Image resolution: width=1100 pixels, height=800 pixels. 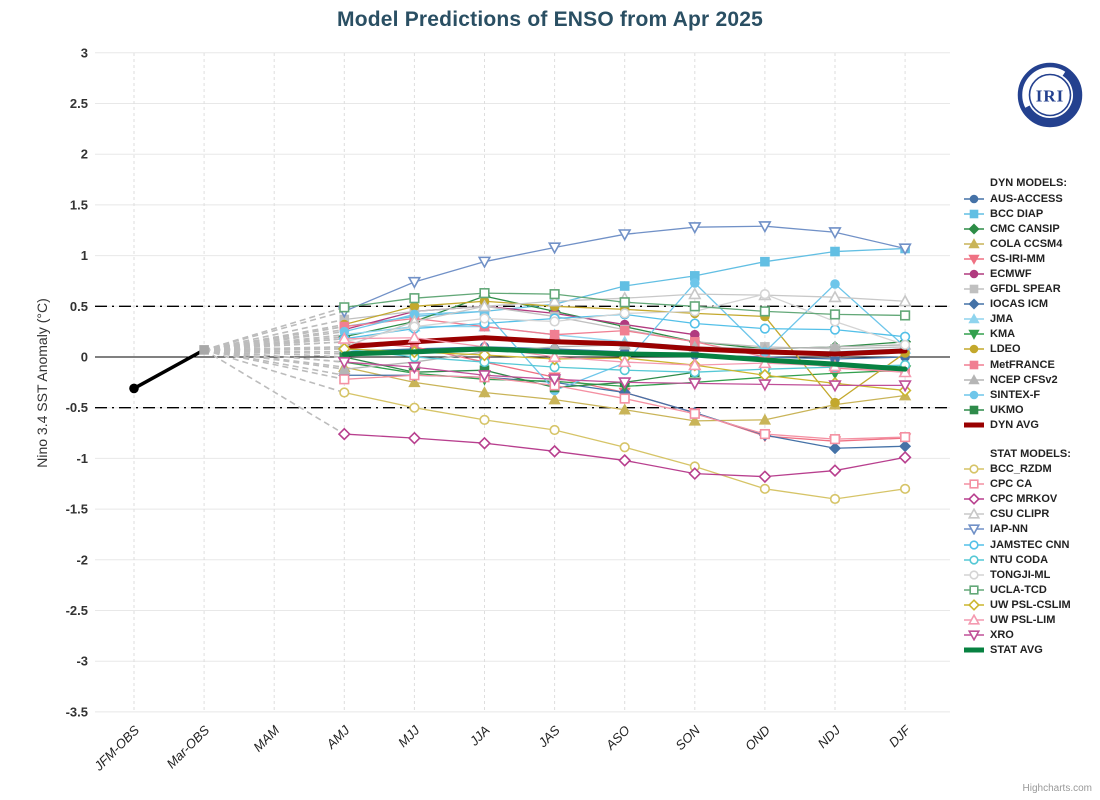 What do you see at coordinates (549, 736) in the screenshot?
I see `x-tick-label: JAS` at bounding box center [549, 736].